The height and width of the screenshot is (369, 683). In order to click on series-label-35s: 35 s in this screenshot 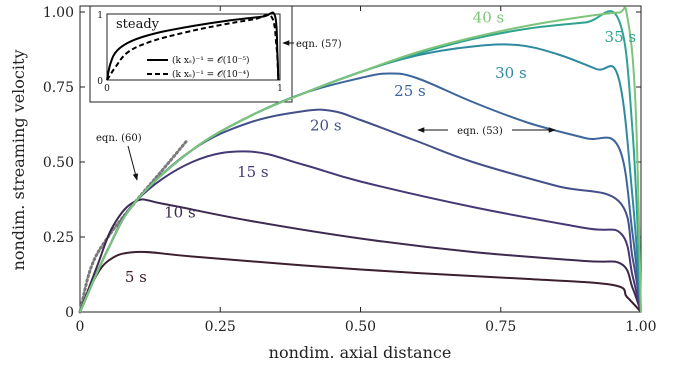, I will do `click(621, 37)`.